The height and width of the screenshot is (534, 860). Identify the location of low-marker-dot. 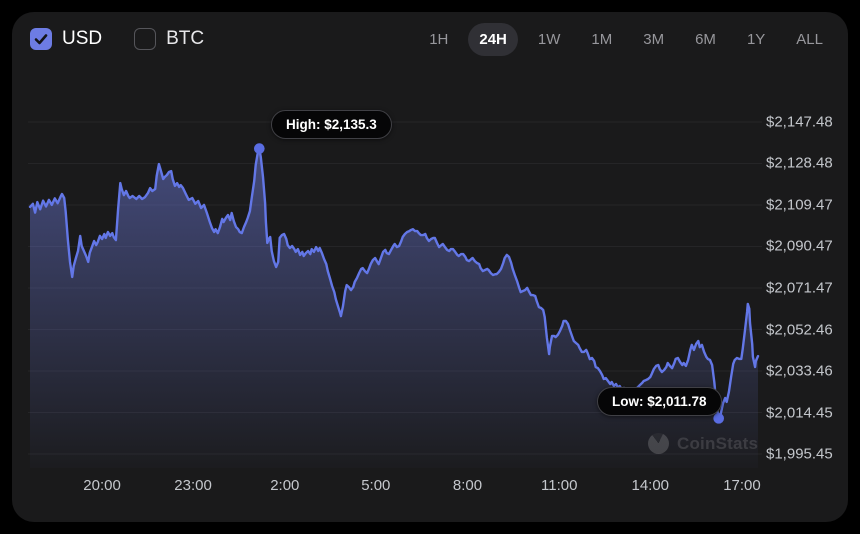
(718, 418).